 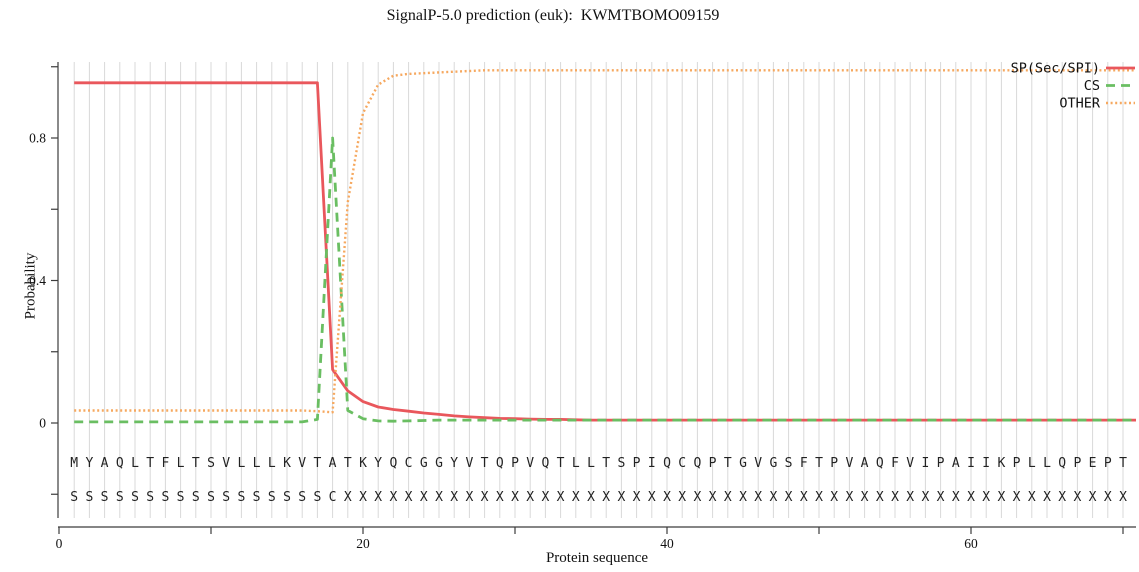 What do you see at coordinates (971, 463) in the screenshot?
I see `residue-letter: I` at bounding box center [971, 463].